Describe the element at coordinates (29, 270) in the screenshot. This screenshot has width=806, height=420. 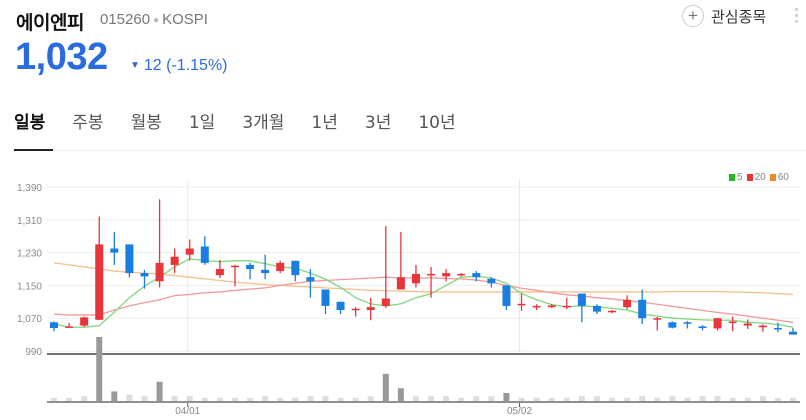
I see `y-axis-labels: 1,390 1,310 1,230 1,150 1,070 990` at that location.